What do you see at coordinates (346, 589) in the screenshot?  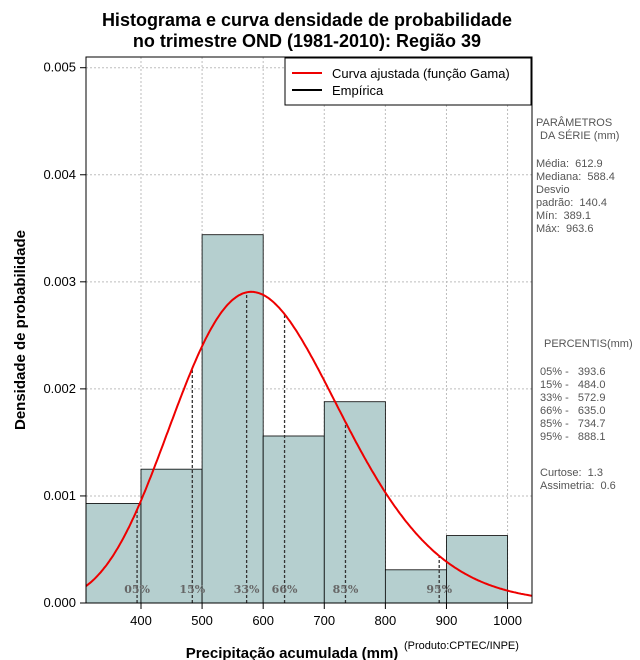 I see `percentile-label: 85%` at bounding box center [346, 589].